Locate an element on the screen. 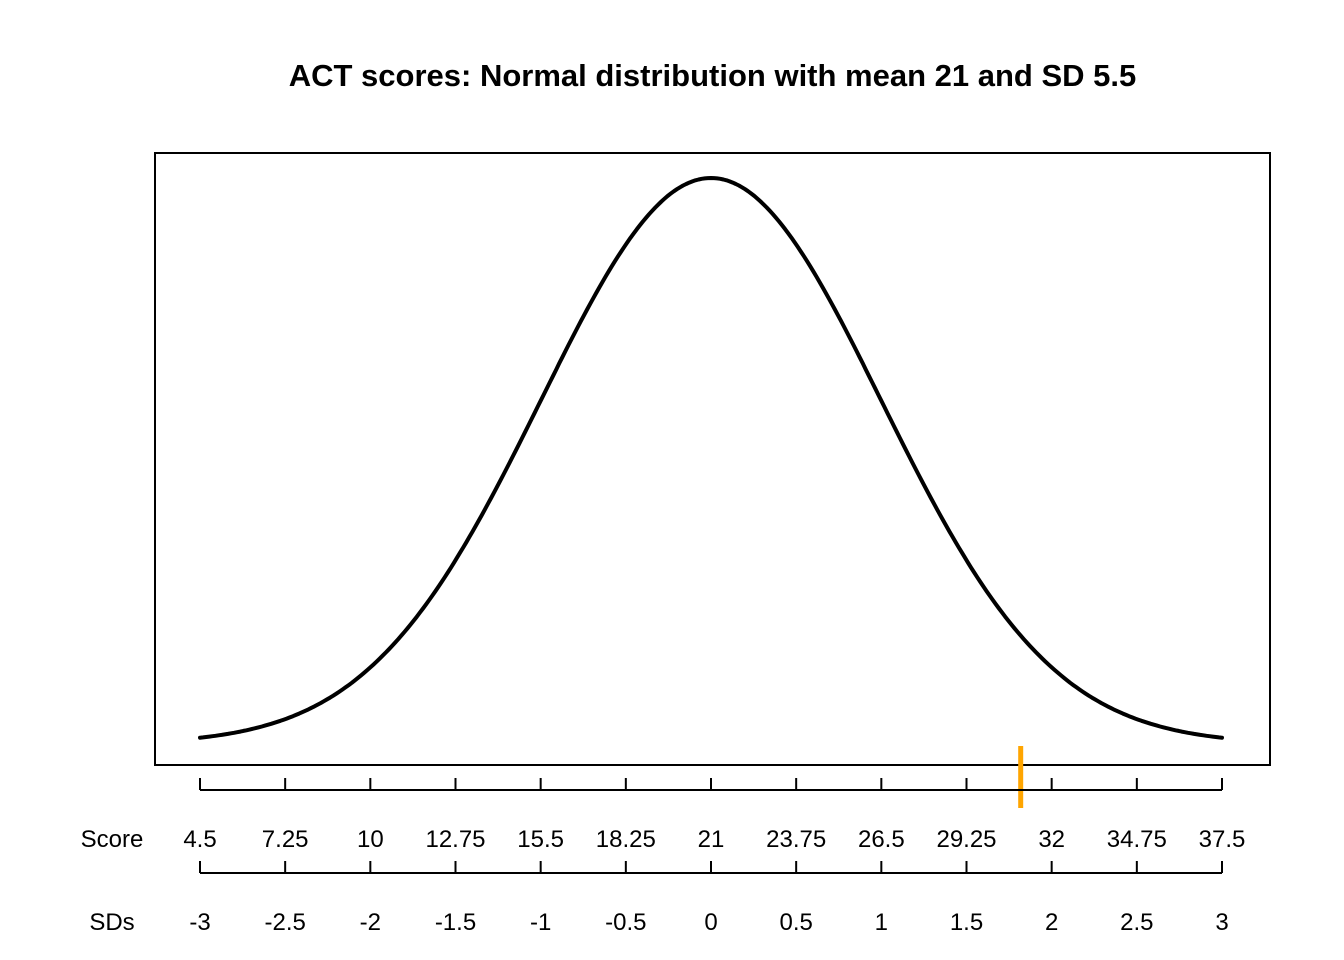 Image resolution: width=1344 pixels, height=960 pixels. tick-label: 15.5 is located at coordinates (540, 839).